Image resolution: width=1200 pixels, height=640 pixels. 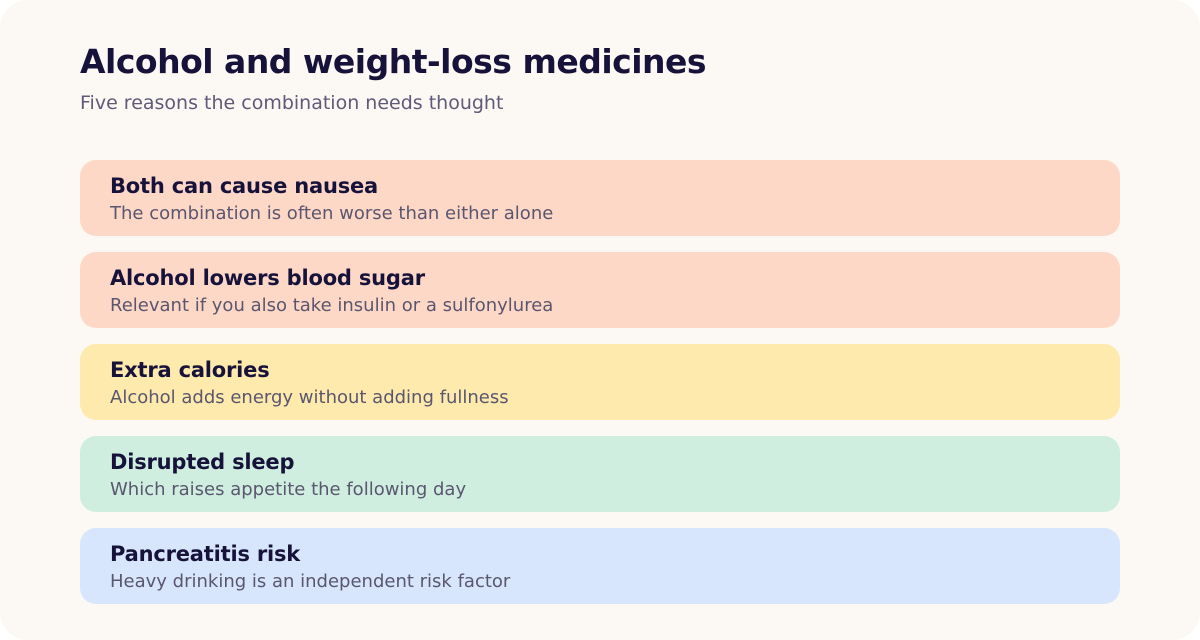 I want to click on page-title: Alcohol and weight-loss medicines, so click(x=393, y=61).